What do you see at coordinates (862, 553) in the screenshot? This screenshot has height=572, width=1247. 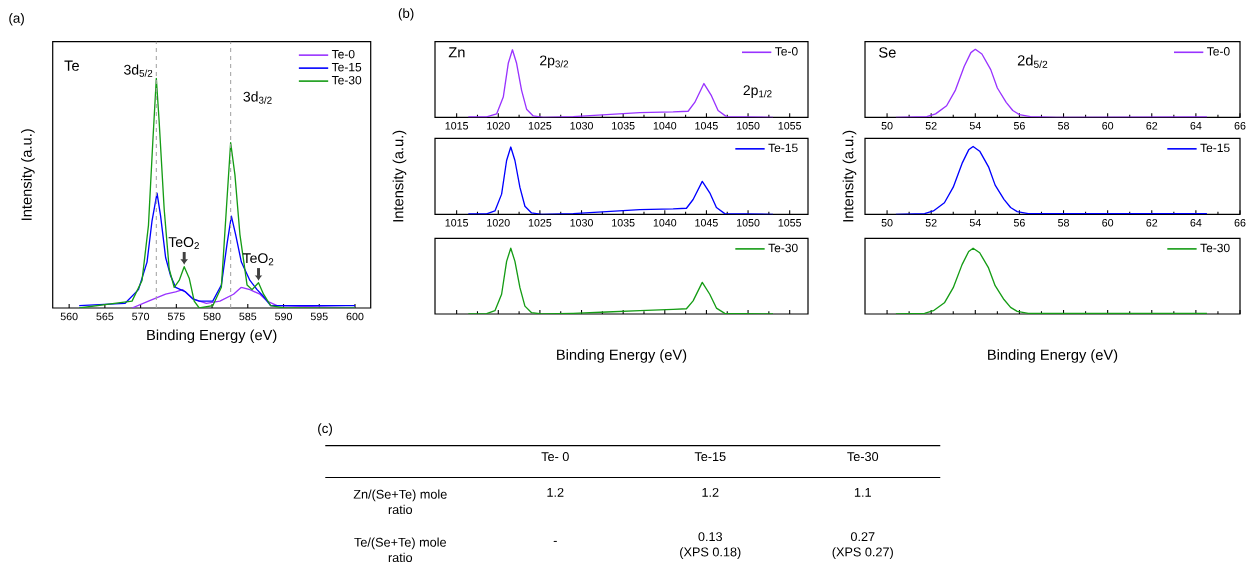 I see `text: (XPS 0.27)` at bounding box center [862, 553].